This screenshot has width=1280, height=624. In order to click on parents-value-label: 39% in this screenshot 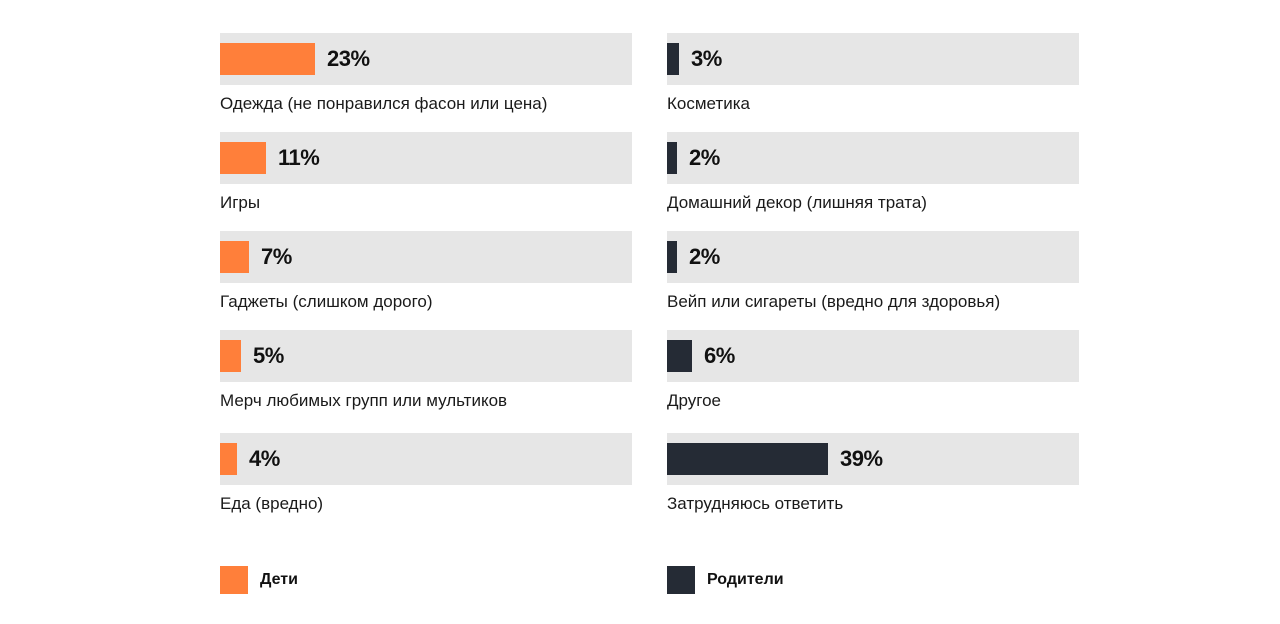, I will do `click(861, 458)`.